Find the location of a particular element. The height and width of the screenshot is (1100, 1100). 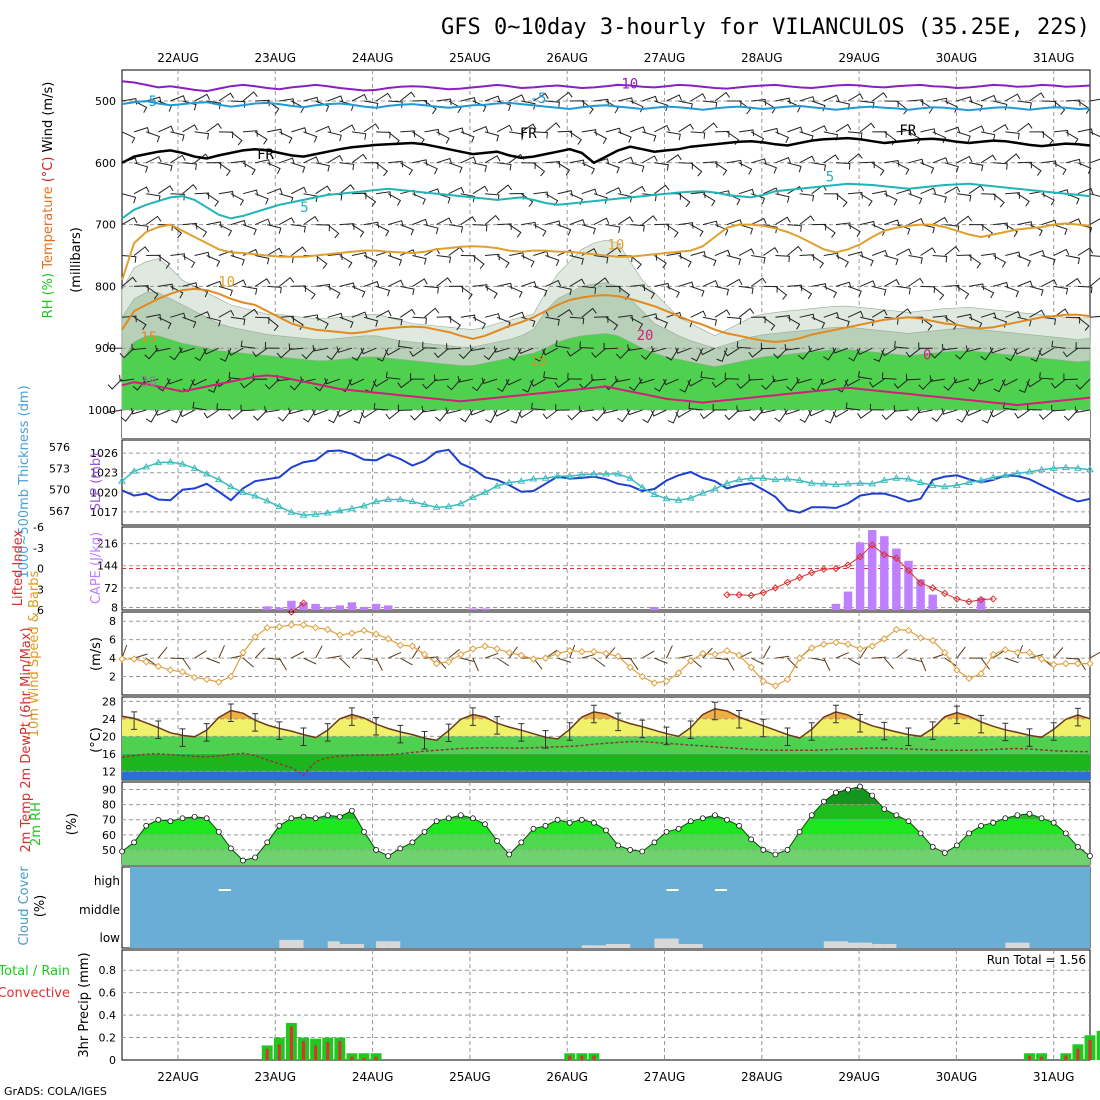

temp-ylabel: 2m Temp 2m DewPt (6hr Min/Max) is located at coordinates (26, 739).